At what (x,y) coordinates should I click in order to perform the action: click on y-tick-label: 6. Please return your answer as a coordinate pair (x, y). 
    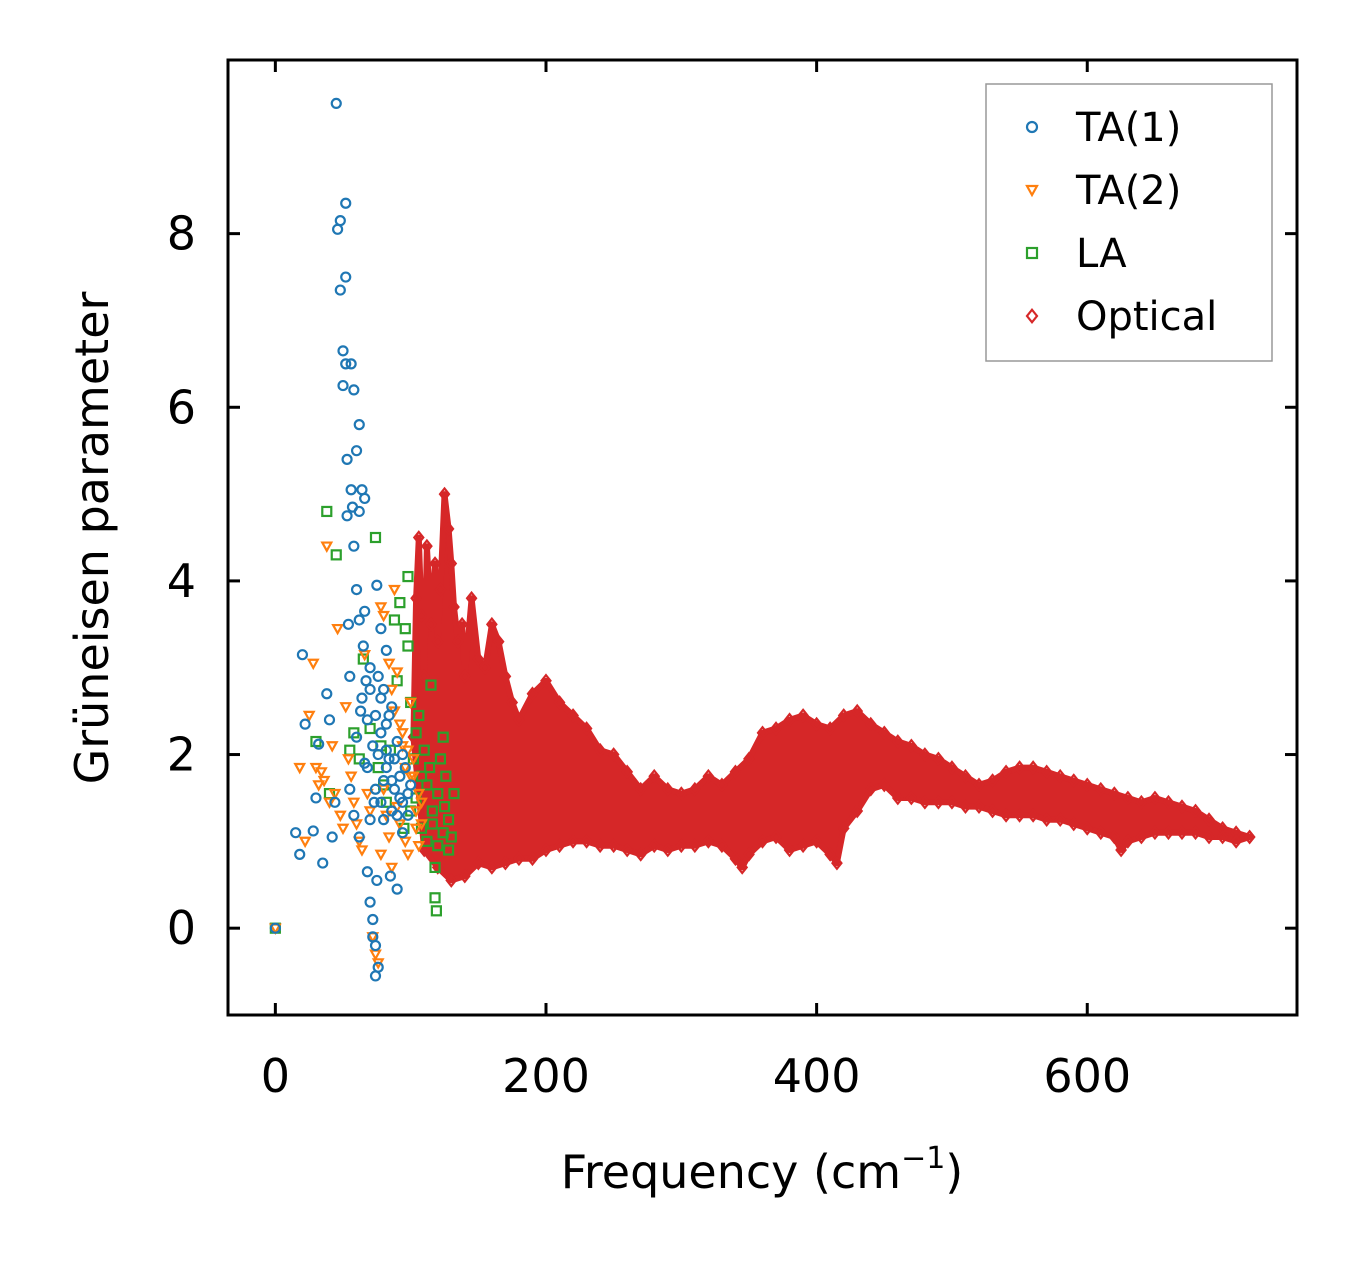
    Looking at the image, I should click on (181, 407).